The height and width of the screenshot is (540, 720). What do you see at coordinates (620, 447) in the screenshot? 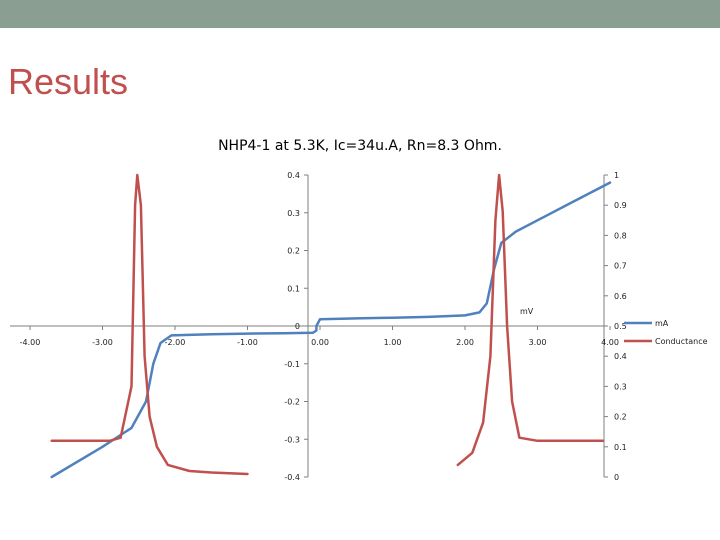
I see `y2-tick-label: 0.1` at bounding box center [620, 447].